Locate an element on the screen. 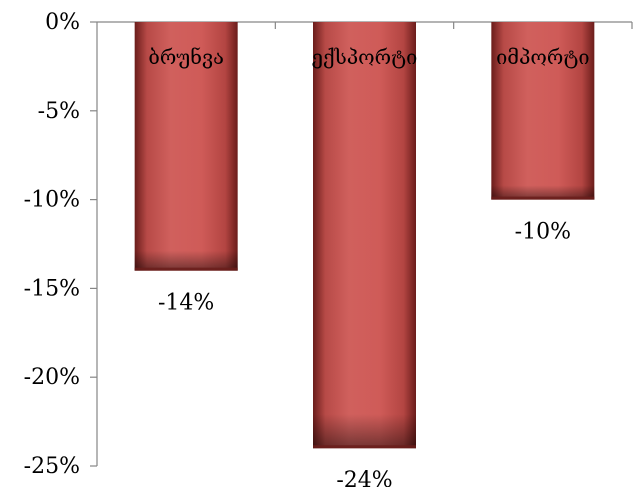 The image size is (643, 487). category-label: ექსპორტი is located at coordinates (365, 57).